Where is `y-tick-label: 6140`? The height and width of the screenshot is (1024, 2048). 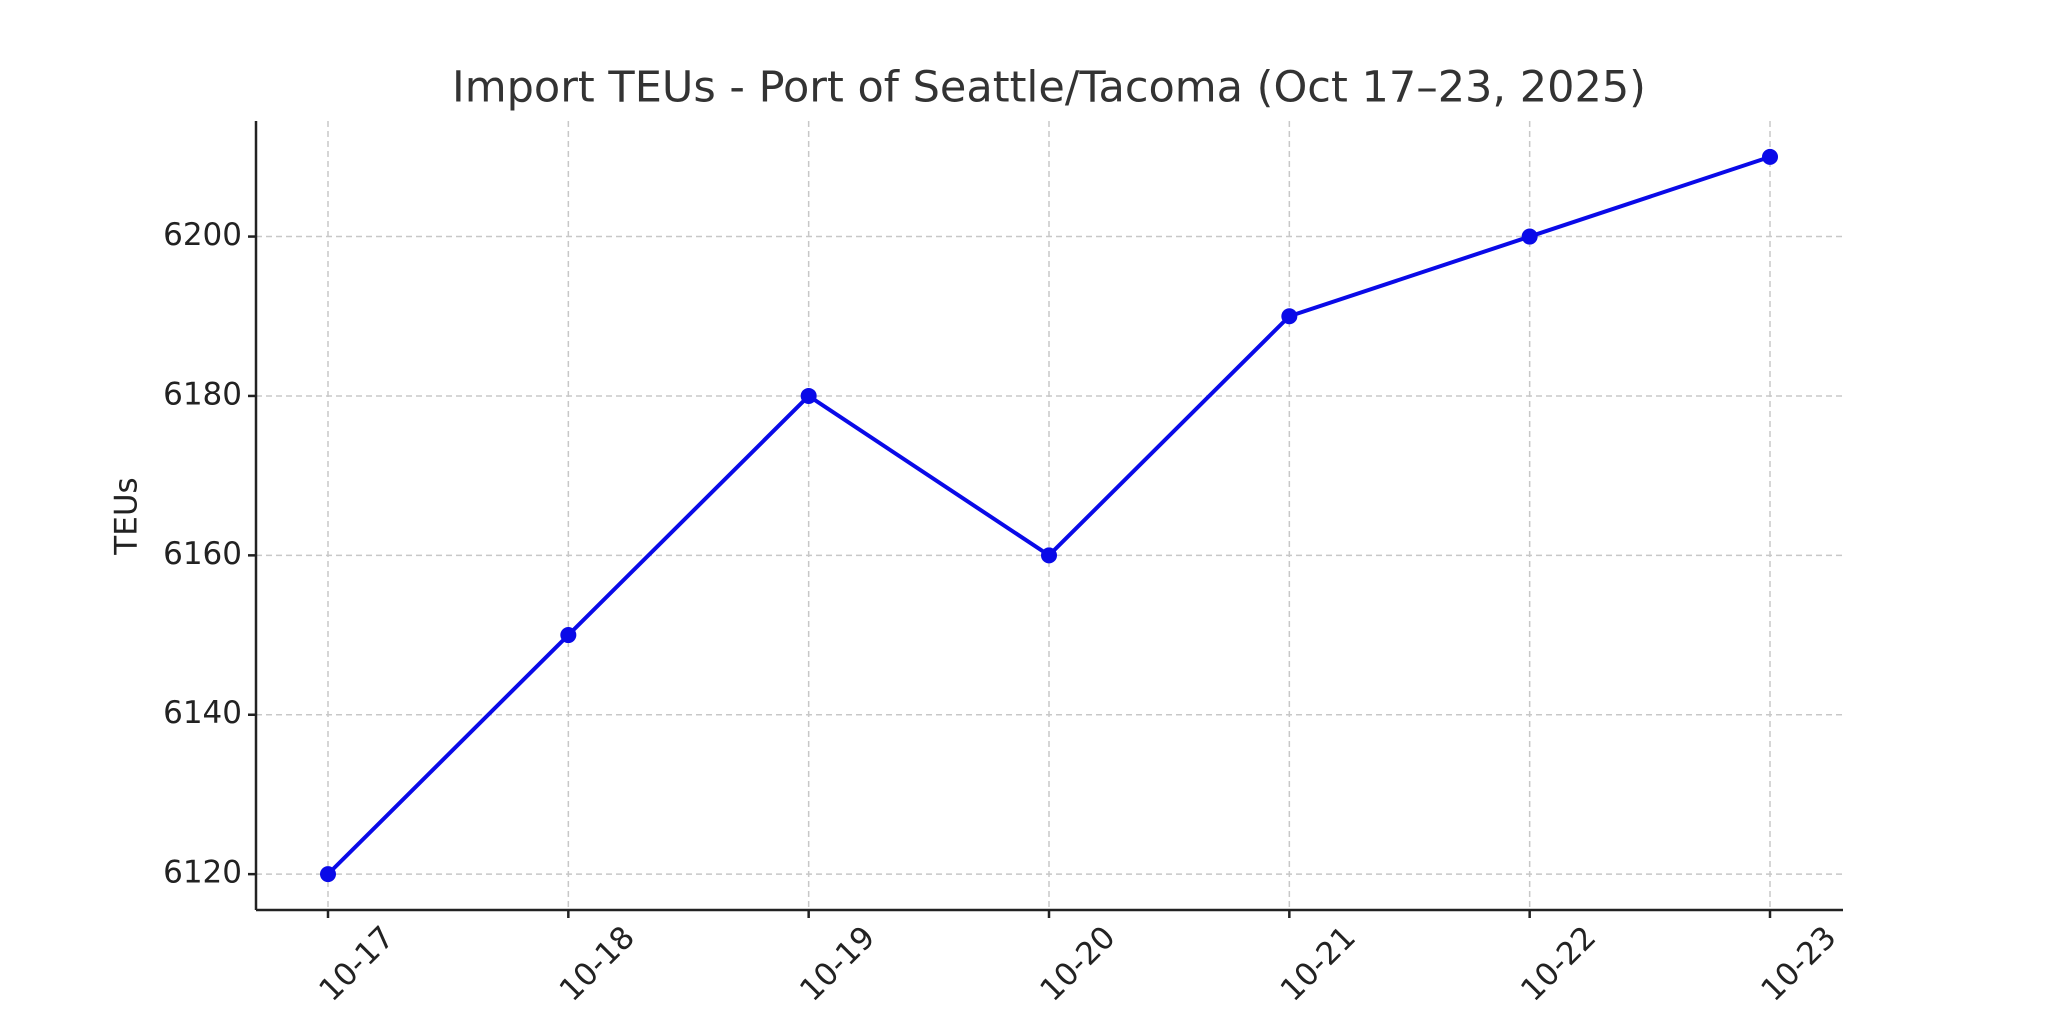 y-tick-label: 6140 is located at coordinates (202, 713).